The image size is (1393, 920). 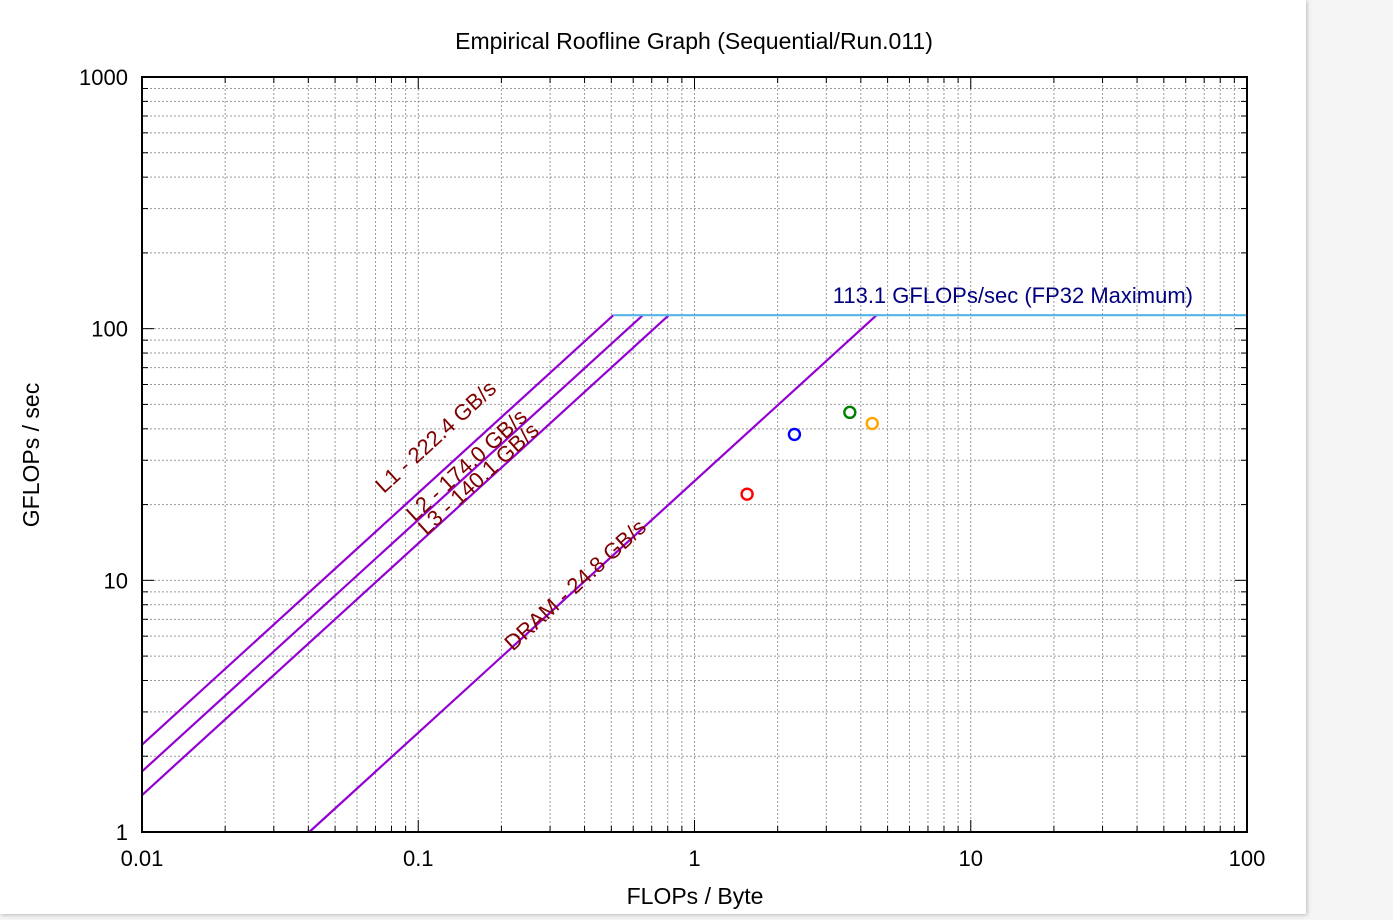 I want to click on compute-ceiling-label: 113.1 GFLOPs/sec (FP32 Maximum), so click(x=1013, y=295).